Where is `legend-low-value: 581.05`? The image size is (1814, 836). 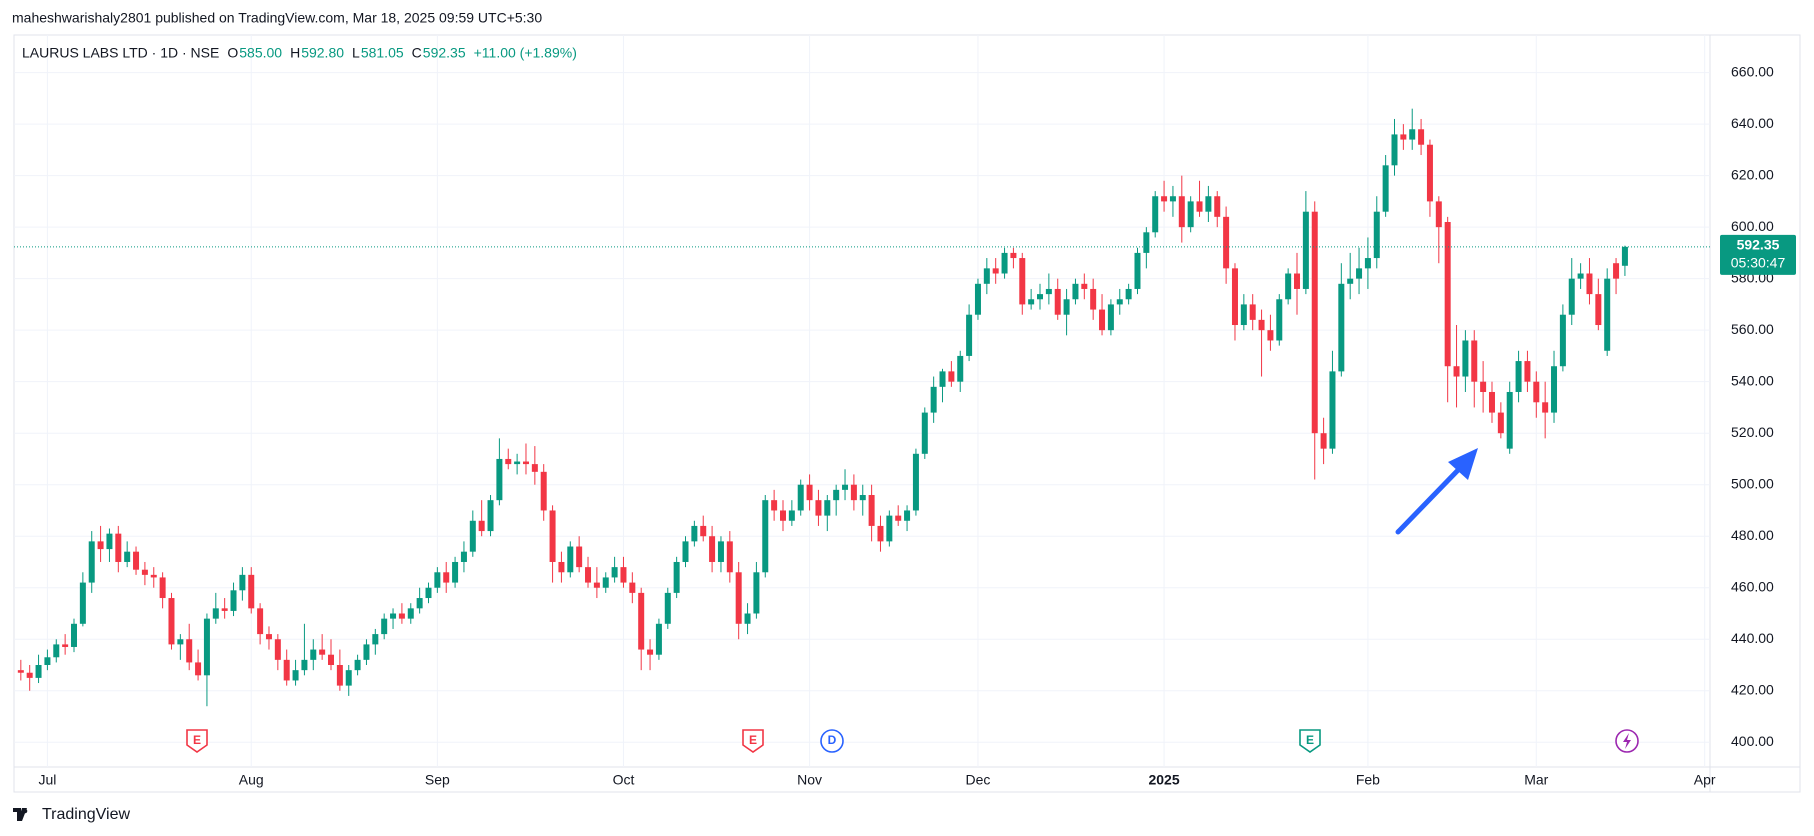
legend-low-value: 581.05 is located at coordinates (382, 53).